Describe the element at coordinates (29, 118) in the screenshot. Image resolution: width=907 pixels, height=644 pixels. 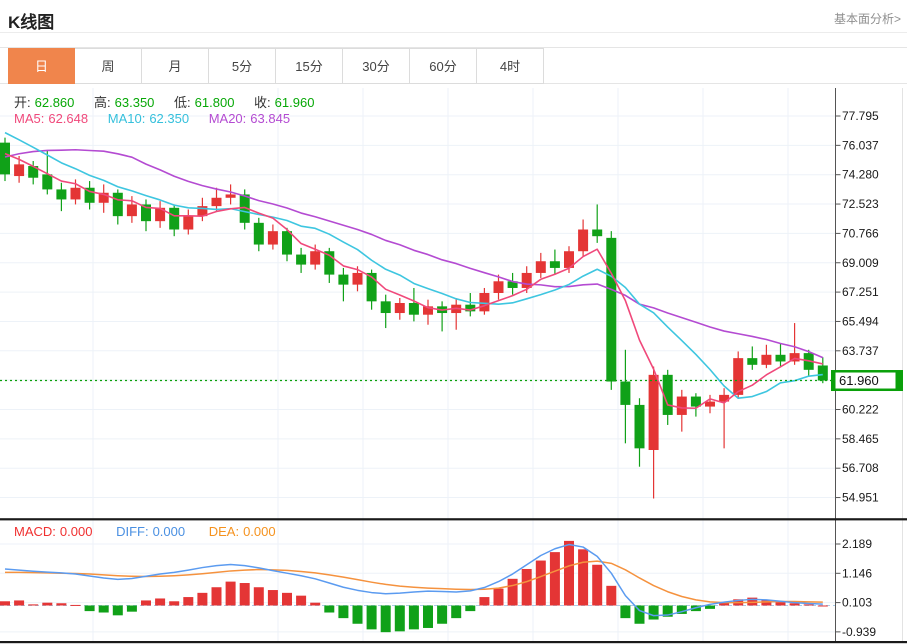
I see `ma5-label: MA5:` at that location.